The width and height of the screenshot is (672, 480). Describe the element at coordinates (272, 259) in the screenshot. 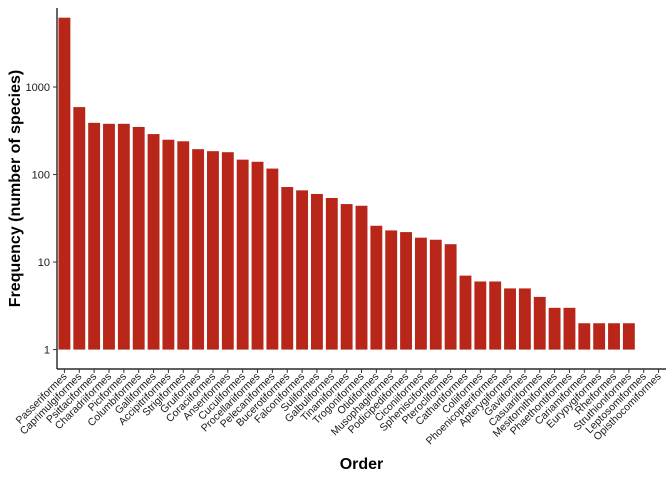

I see `bar-pelecaniformes` at that location.